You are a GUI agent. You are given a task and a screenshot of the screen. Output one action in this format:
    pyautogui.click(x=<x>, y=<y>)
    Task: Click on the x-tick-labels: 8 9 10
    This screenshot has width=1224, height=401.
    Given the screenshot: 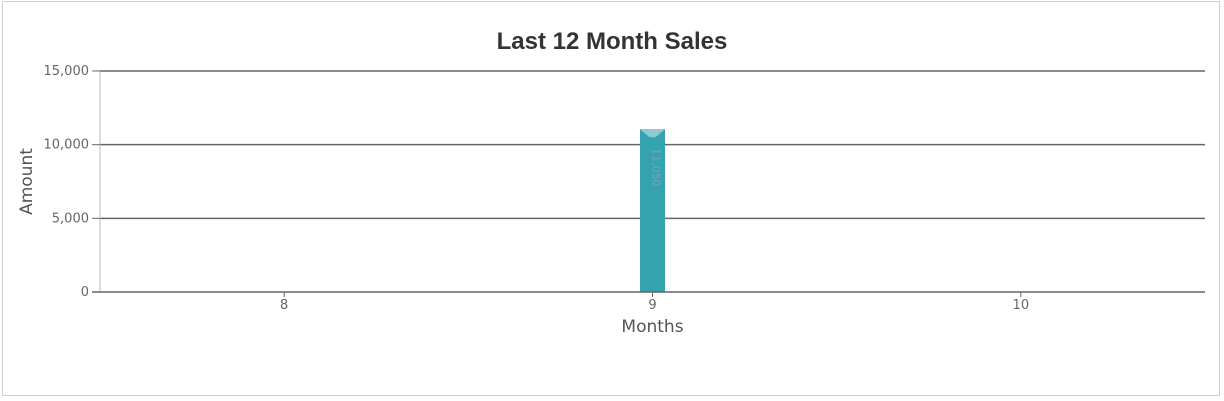 What is the action you would take?
    pyautogui.click(x=654, y=302)
    